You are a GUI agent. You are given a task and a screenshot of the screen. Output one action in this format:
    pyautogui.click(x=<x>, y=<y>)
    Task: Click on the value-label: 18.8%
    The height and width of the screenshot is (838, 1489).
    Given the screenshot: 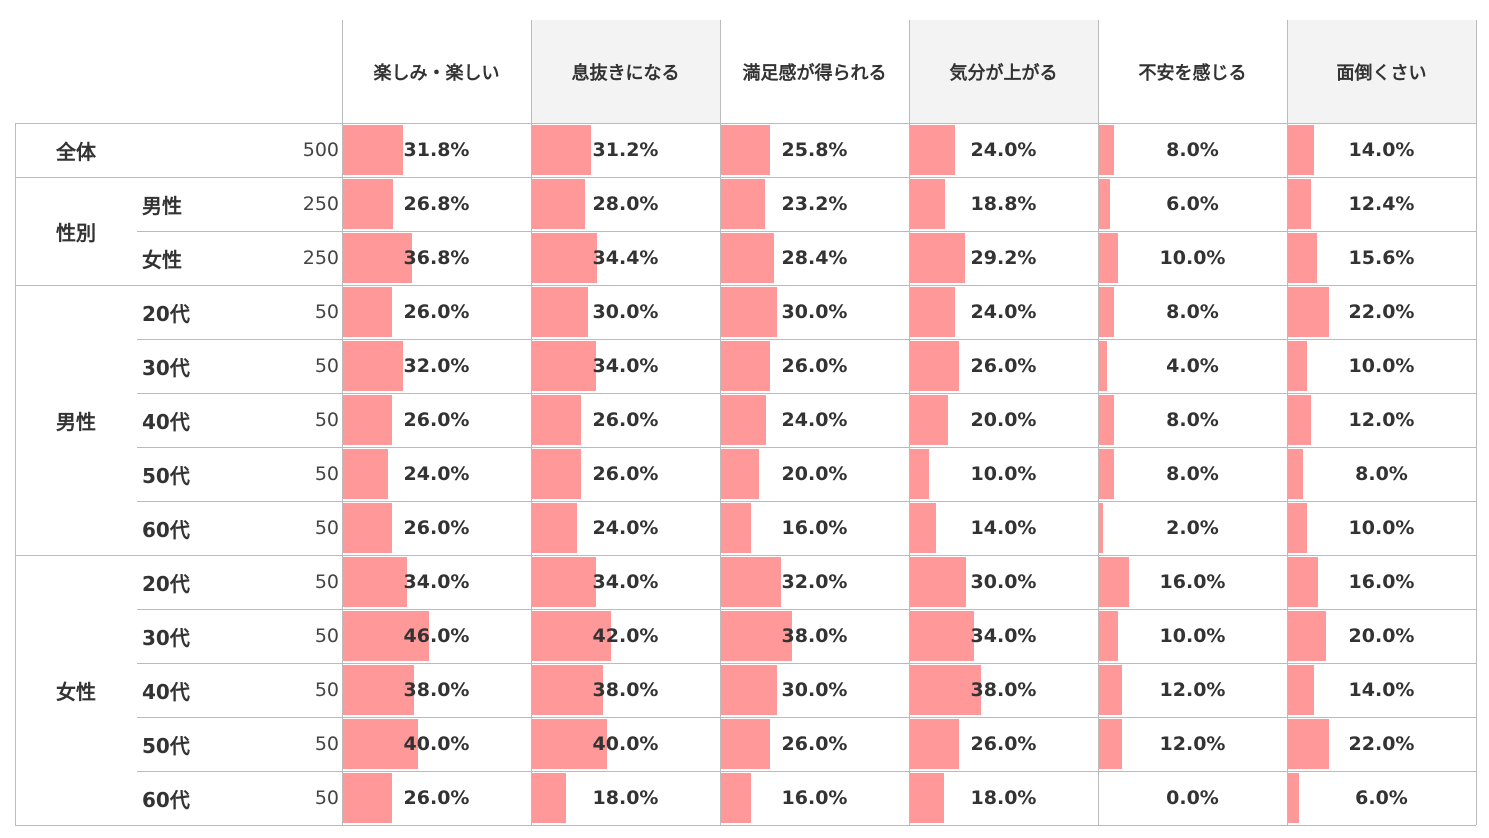 What is the action you would take?
    pyautogui.click(x=1003, y=204)
    